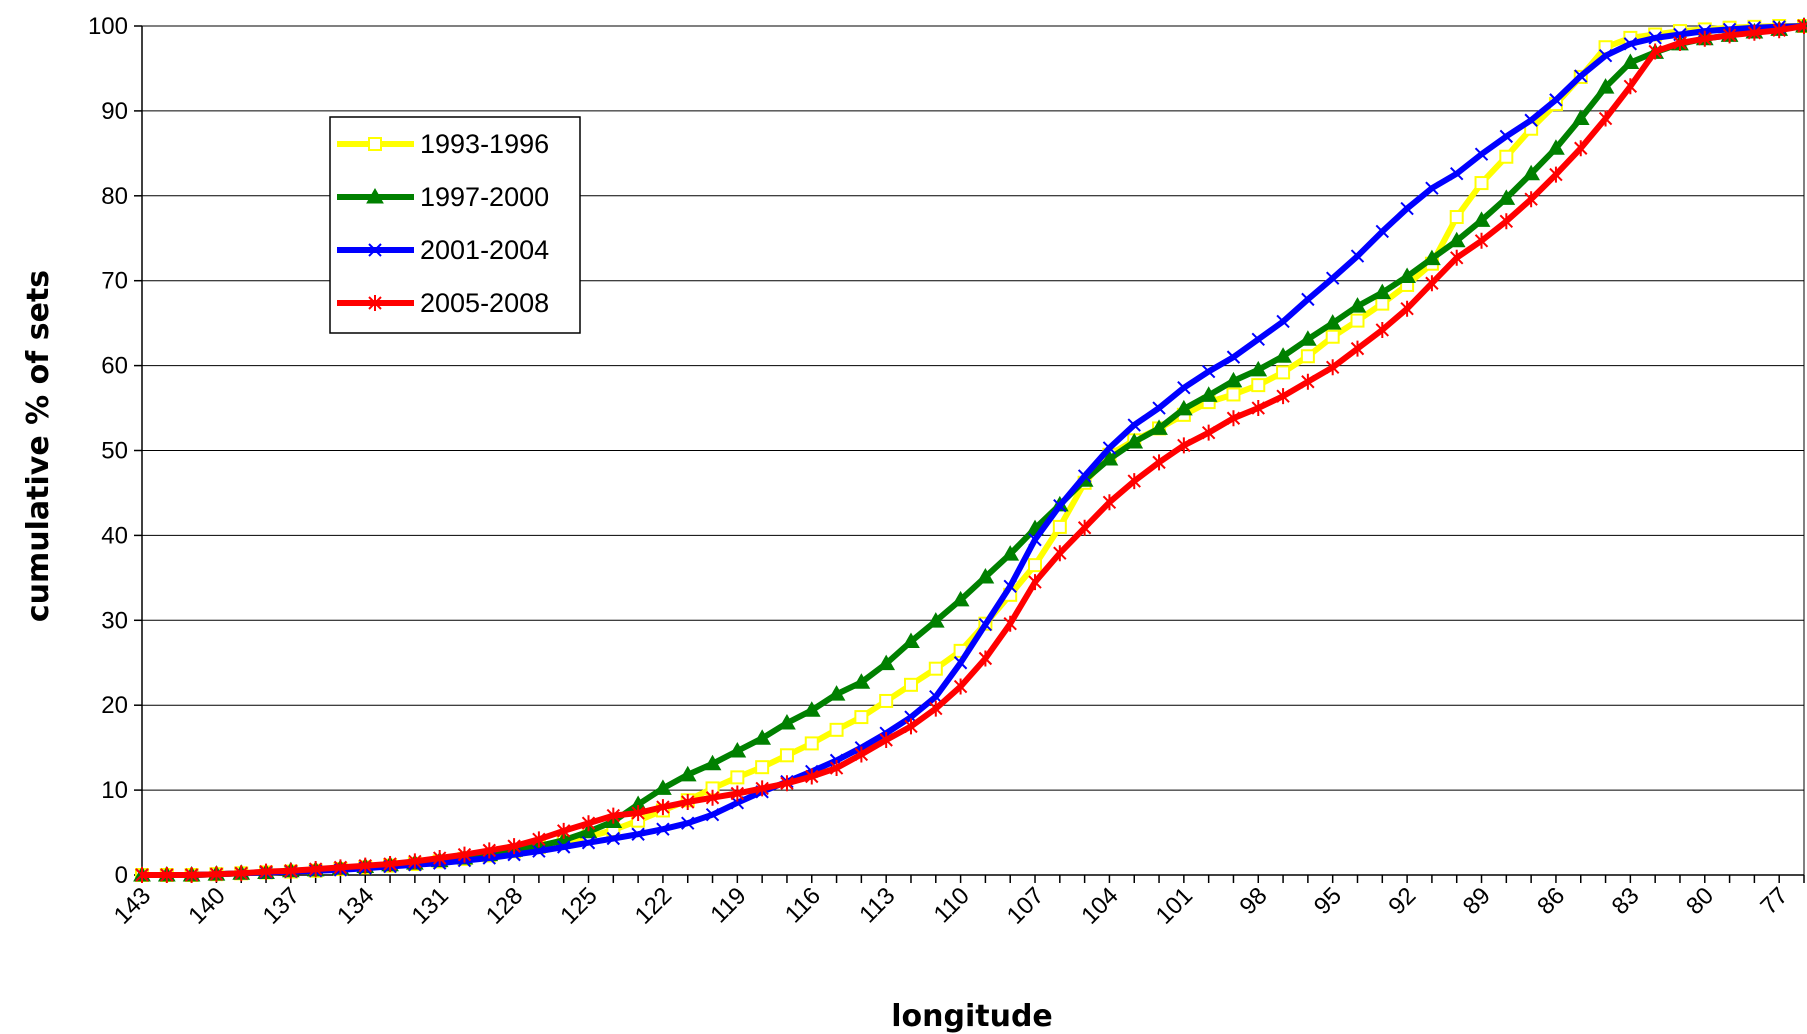 This screenshot has height=1034, width=1807. Describe the element at coordinates (115, 451) in the screenshot. I see `y-axis-ticks: 0 10 20 30 40 50 60 70 80 90 100` at that location.